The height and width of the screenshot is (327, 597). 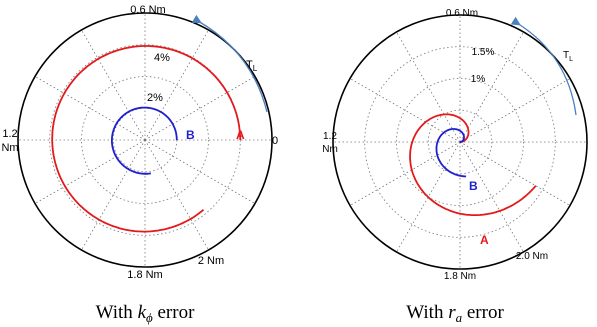 What do you see at coordinates (478, 79) in the screenshot?
I see `radial-label-inner: 1%` at bounding box center [478, 79].